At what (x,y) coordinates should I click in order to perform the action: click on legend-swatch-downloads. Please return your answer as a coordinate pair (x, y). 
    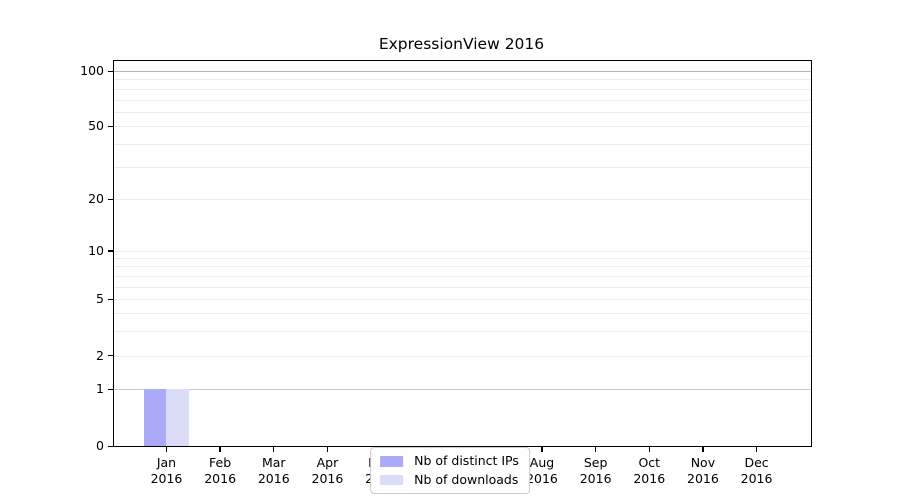
    Looking at the image, I should click on (392, 480).